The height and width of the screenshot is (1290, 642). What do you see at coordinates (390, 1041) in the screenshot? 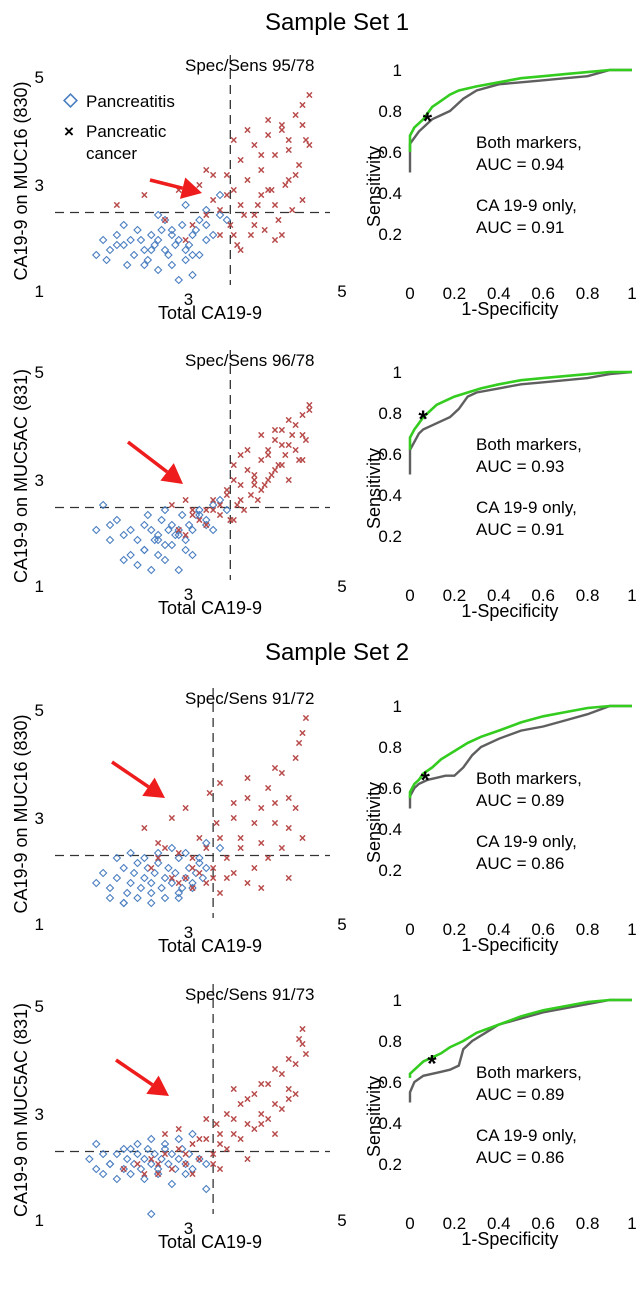
I see `roc-y-tick-label: 0.8` at bounding box center [390, 1041].